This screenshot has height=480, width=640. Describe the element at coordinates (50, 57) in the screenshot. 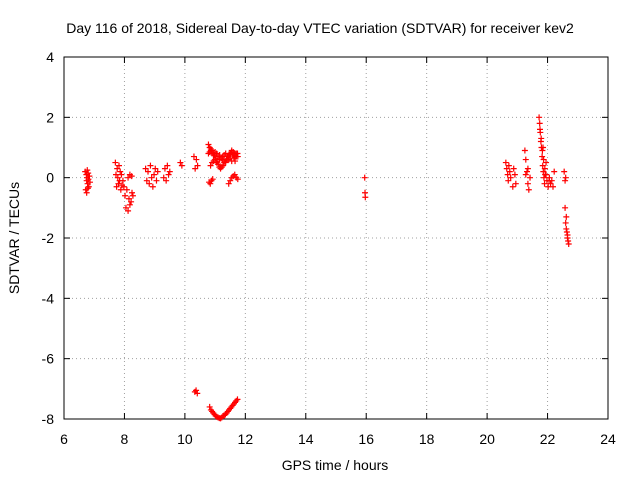

I see `y-tick-label: 4` at that location.